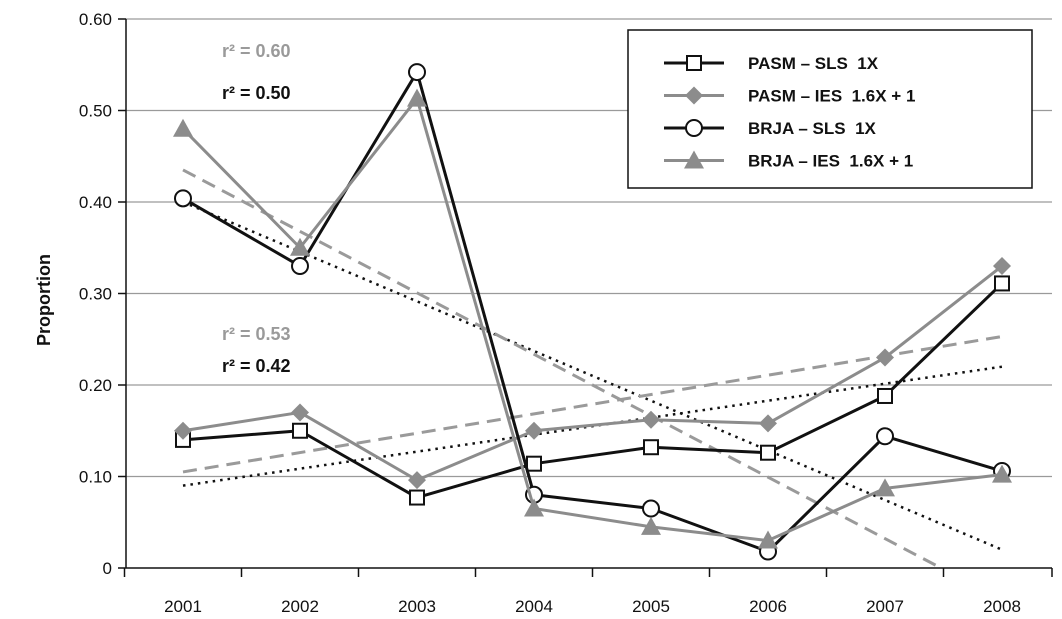 The width and height of the screenshot is (1062, 619). Describe the element at coordinates (95, 294) in the screenshot. I see `y-tick-label: 0.30` at that location.